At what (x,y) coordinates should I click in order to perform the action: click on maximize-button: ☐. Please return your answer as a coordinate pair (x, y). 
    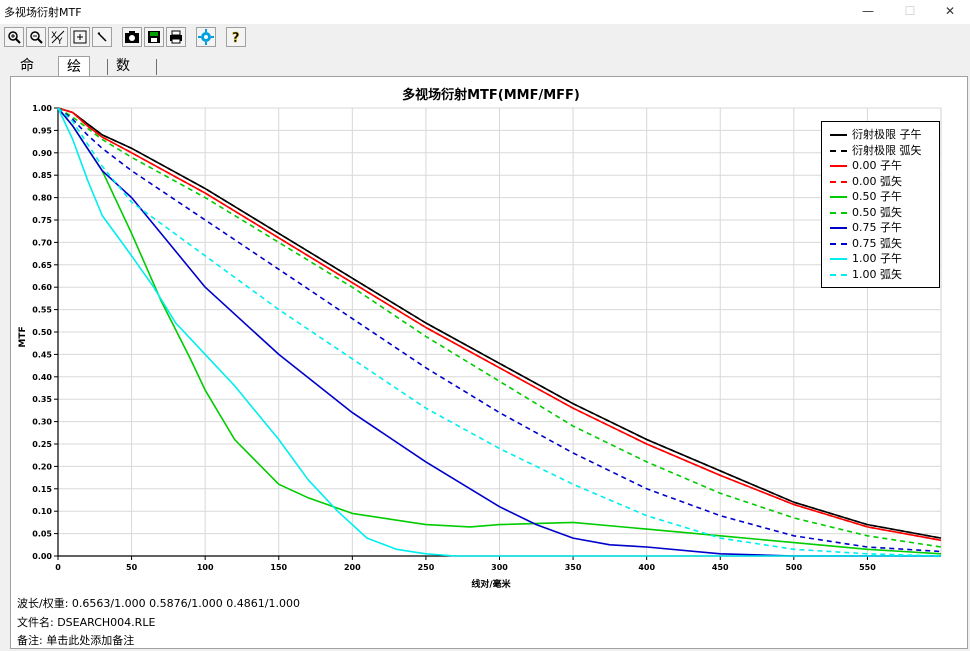
    Looking at the image, I should click on (910, 11).